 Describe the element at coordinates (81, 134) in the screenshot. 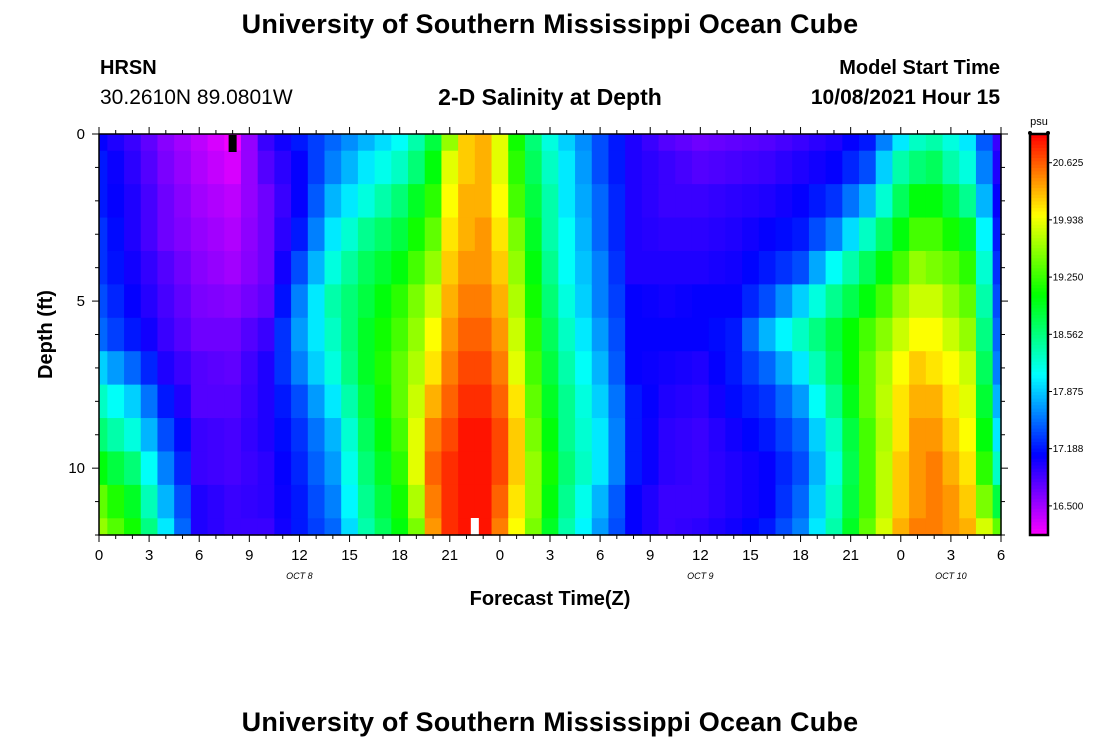

I see `y-tick-label: 0` at that location.